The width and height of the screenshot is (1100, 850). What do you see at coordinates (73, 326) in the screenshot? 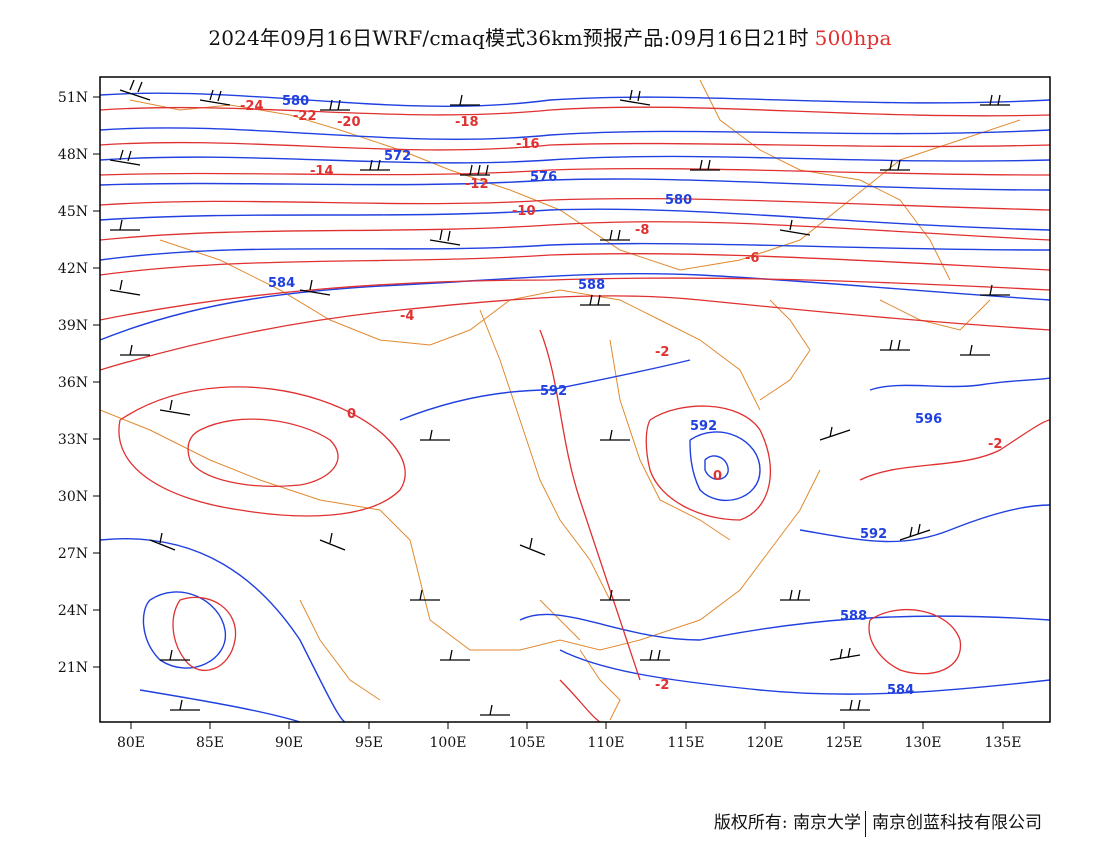
I see `lat-tick-label: 39N` at bounding box center [73, 326].